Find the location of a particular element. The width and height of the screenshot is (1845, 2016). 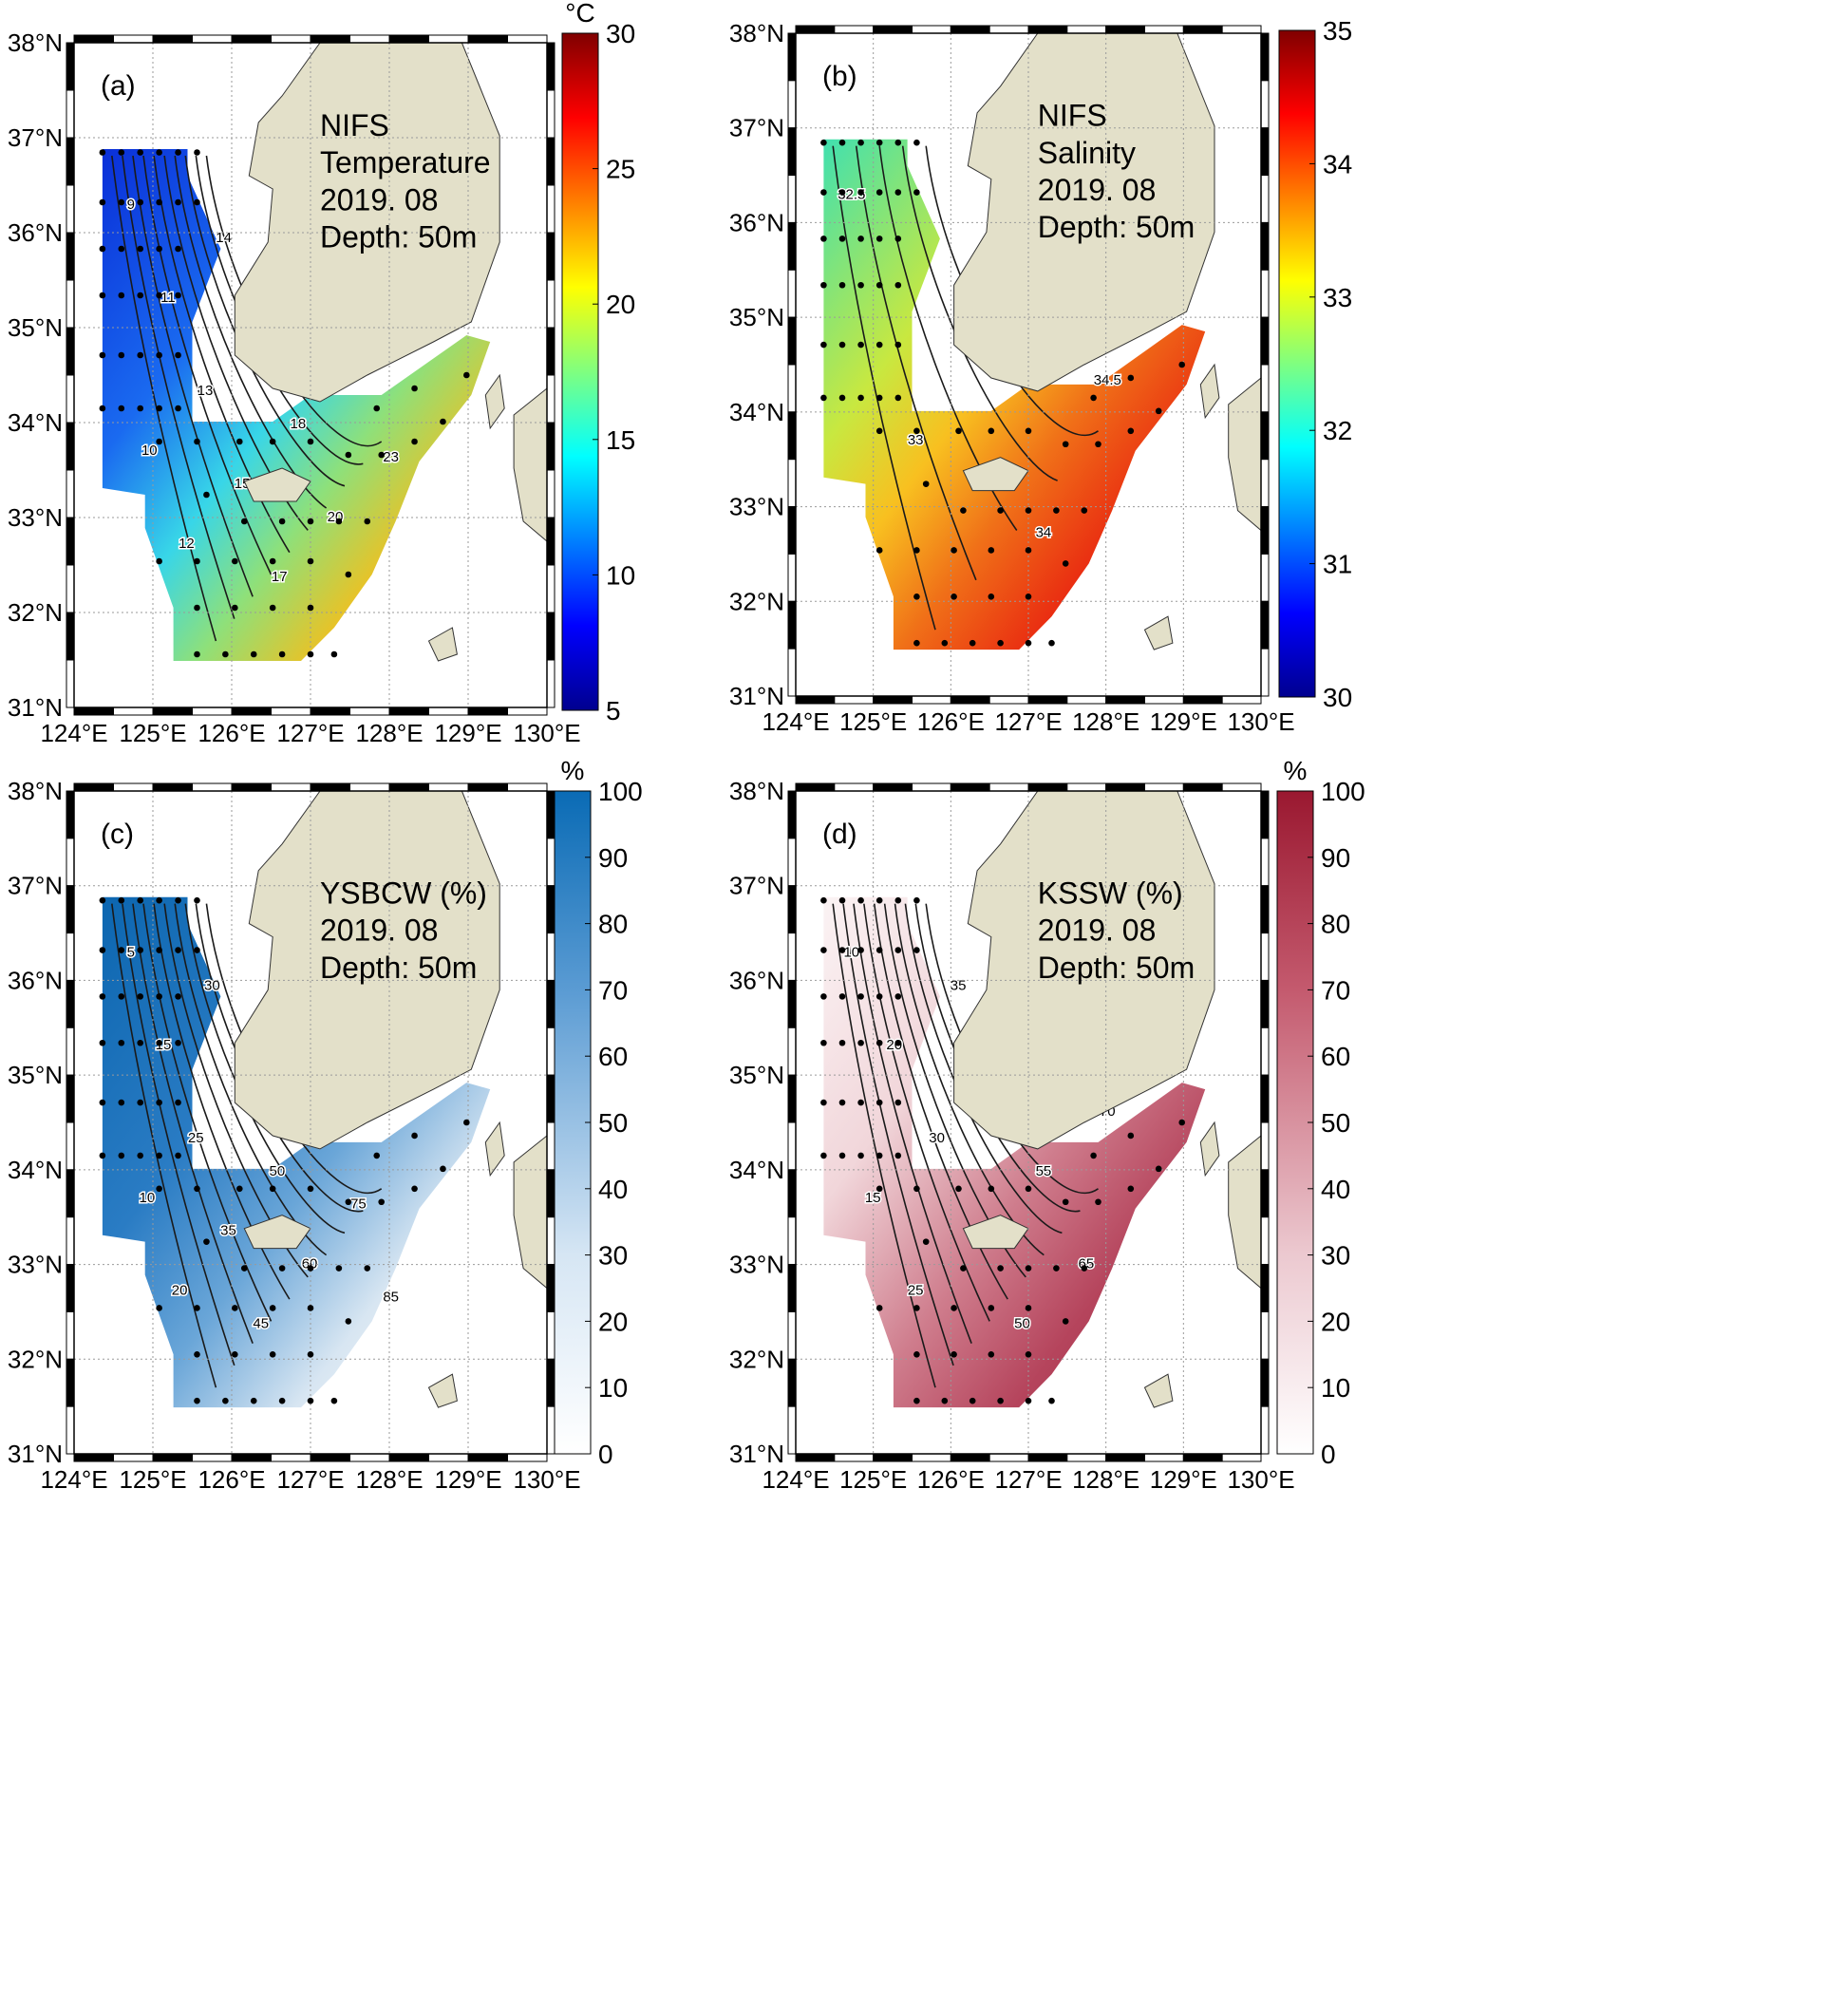

colorbar-tick-label: 32 is located at coordinates (1338, 430).